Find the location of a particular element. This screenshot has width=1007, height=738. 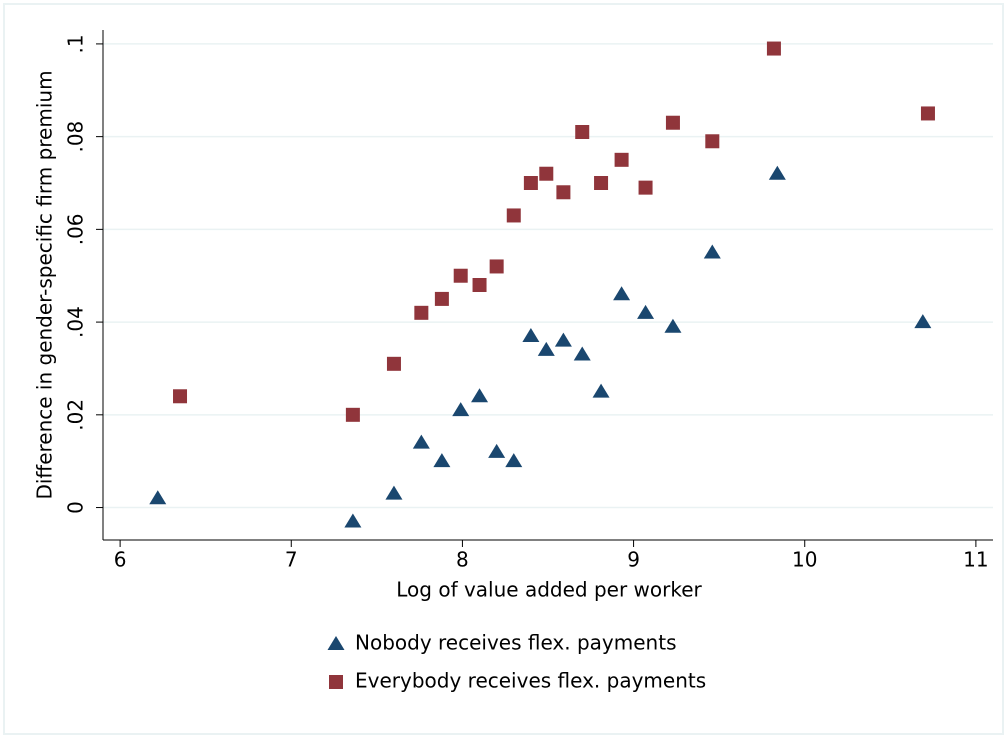

x-tick-label: 8 is located at coordinates (462, 560).